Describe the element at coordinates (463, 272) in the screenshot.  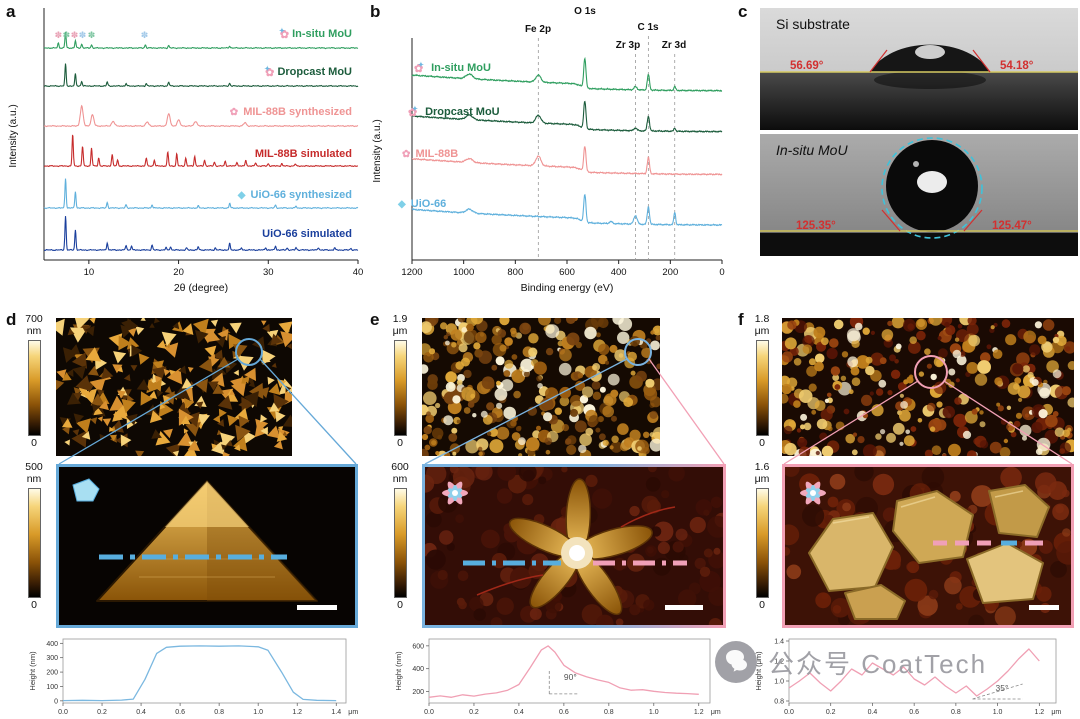
I see `svg-text: 1000` at that location.